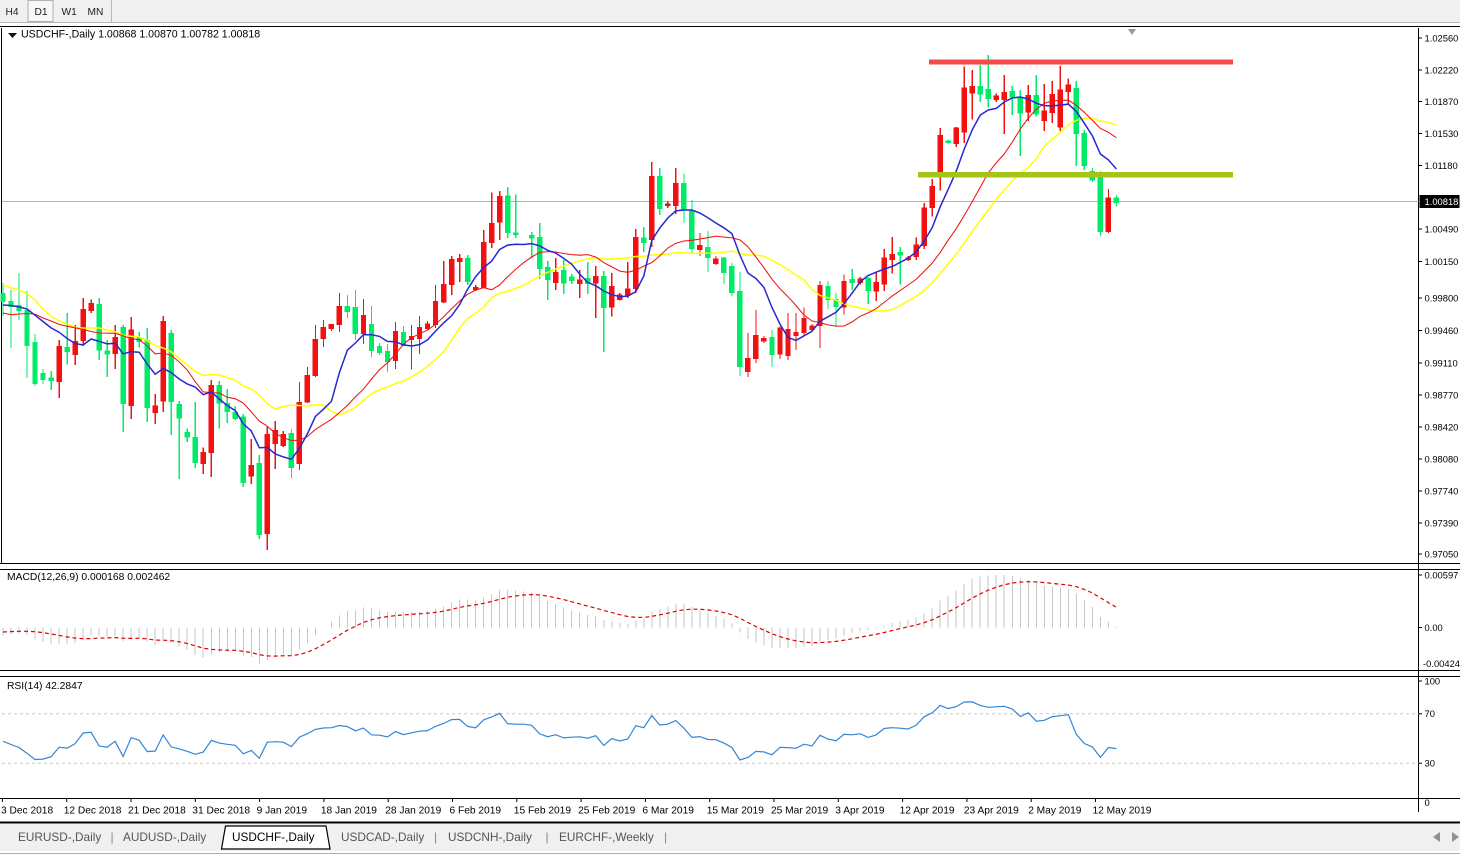  What do you see at coordinates (1427, 802) in the screenshot?
I see `svg-text: 0` at bounding box center [1427, 802].